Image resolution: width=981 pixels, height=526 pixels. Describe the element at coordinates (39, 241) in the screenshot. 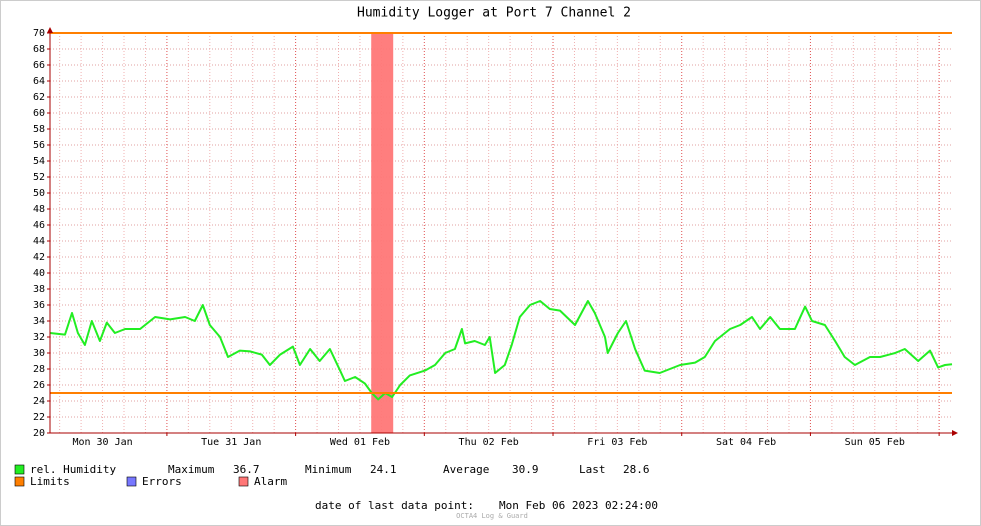

I see `y-tick-label: 44` at that location.